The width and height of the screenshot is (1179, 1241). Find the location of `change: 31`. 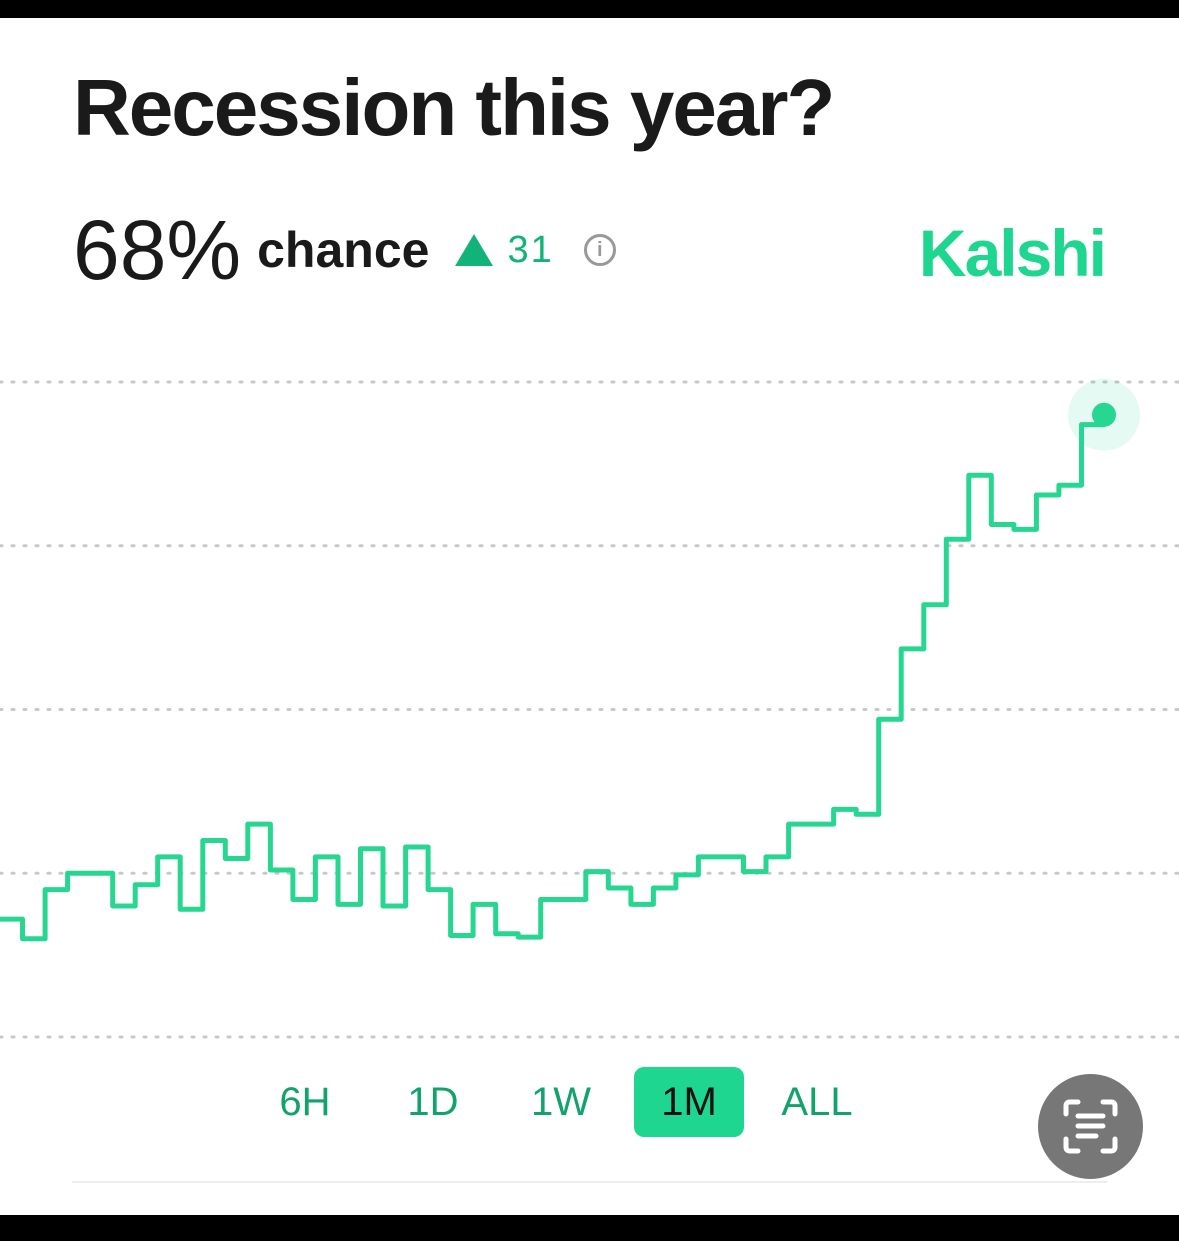

change: 31 is located at coordinates (530, 249).